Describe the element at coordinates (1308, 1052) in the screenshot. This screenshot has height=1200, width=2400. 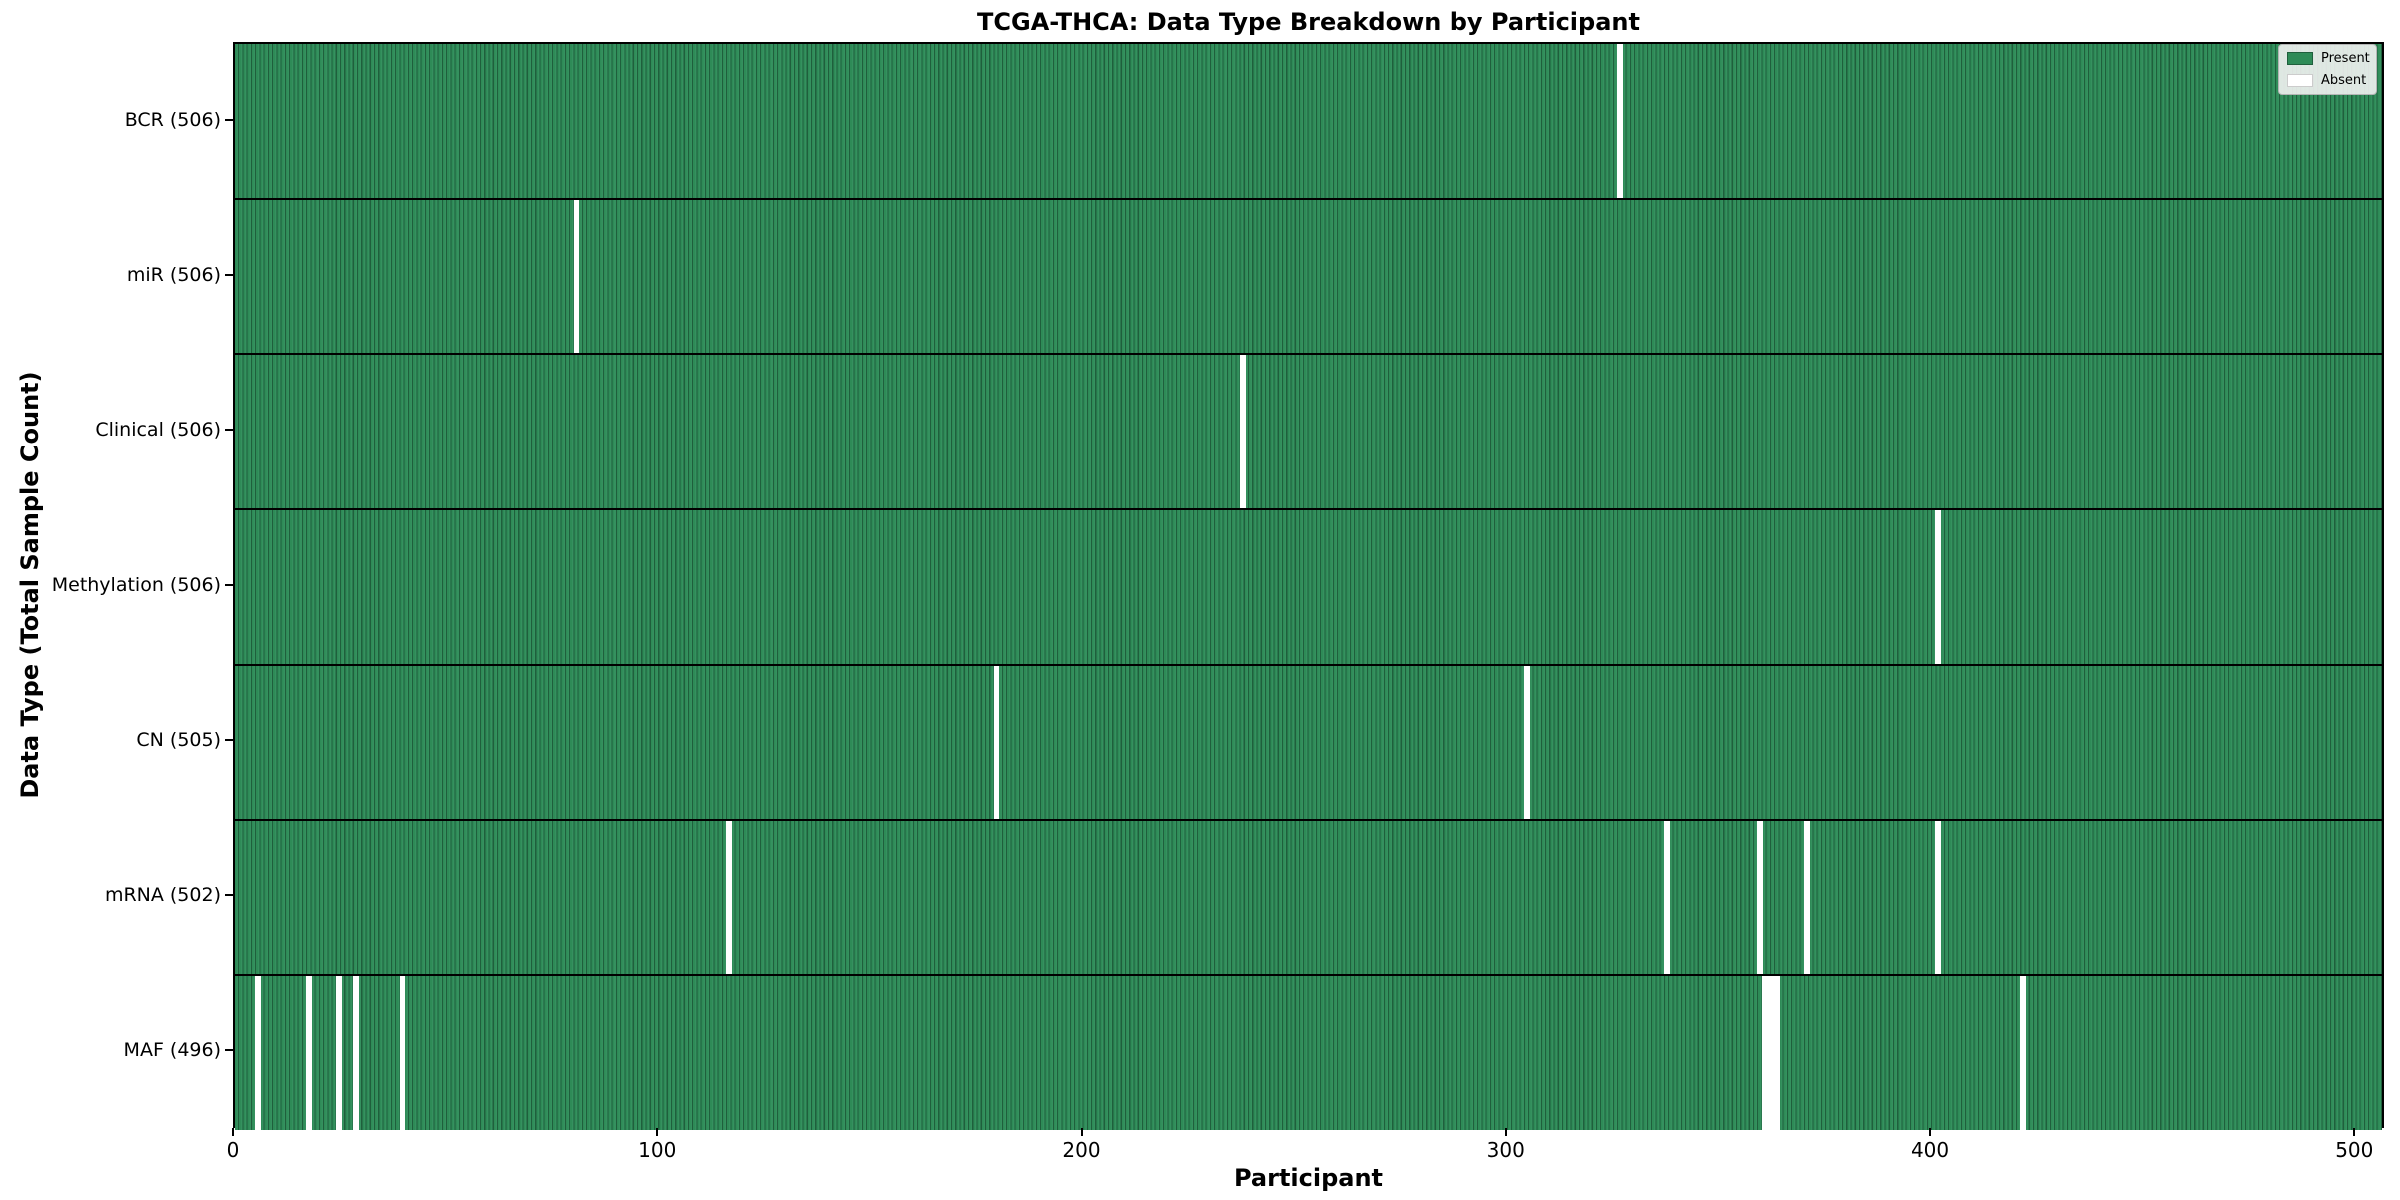
I see `row-maf` at that location.